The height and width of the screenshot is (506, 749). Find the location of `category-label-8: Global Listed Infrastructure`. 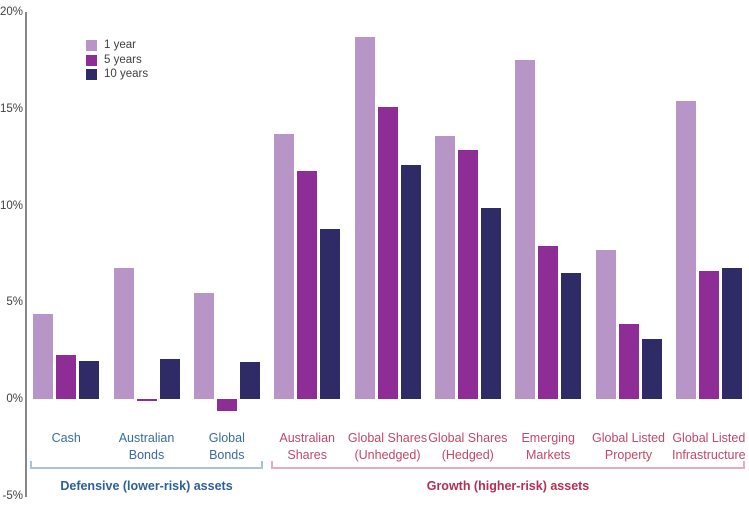

category-label-8: Global Listed Infrastructure is located at coordinates (708, 446).